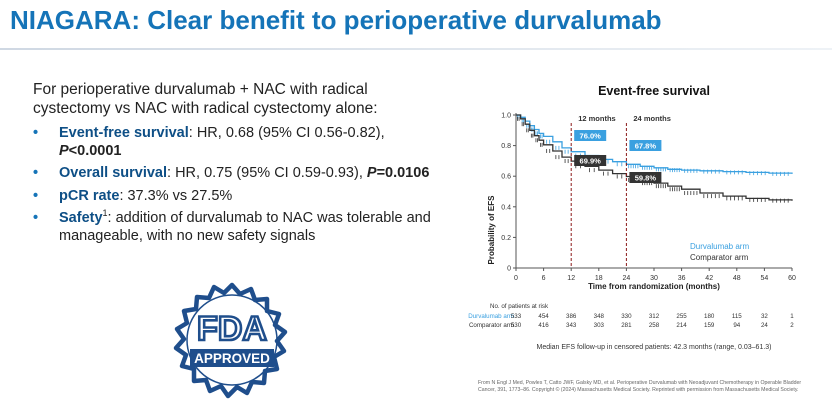 The height and width of the screenshot is (420, 832). Describe the element at coordinates (682, 278) in the screenshot. I see `x-tick-label: 36` at that location.